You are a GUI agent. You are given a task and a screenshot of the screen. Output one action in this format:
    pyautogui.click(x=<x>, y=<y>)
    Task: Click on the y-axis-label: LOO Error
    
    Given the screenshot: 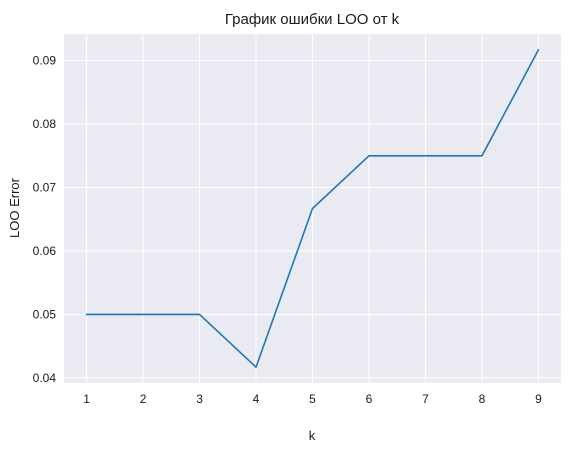 What is the action you would take?
    pyautogui.click(x=14, y=207)
    